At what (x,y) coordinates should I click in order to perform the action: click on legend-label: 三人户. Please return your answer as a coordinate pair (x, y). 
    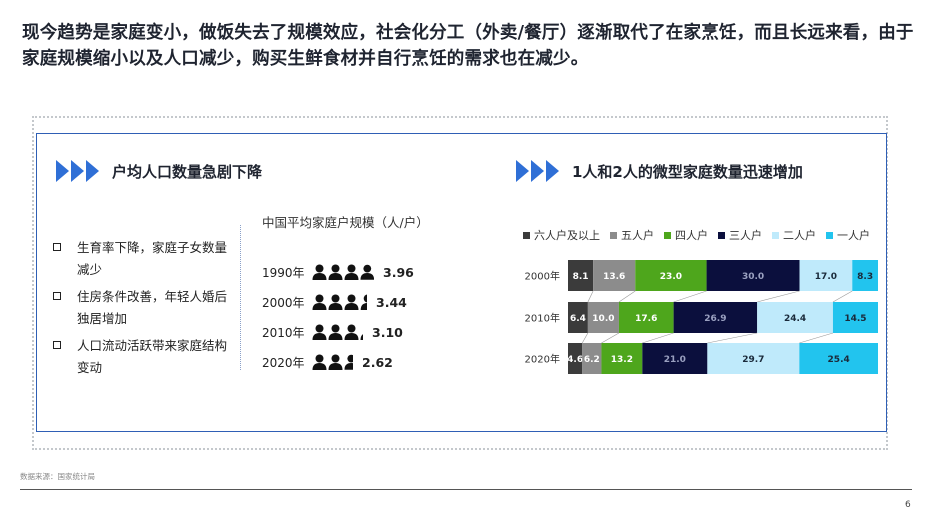
    Looking at the image, I should click on (745, 235).